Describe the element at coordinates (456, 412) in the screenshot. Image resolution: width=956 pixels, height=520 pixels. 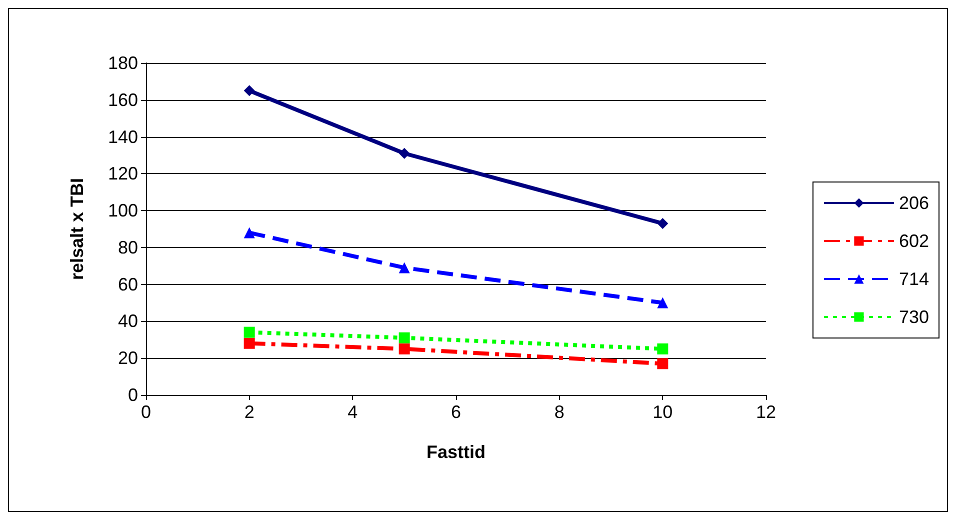
I see `x-tick-label: 6` at that location.